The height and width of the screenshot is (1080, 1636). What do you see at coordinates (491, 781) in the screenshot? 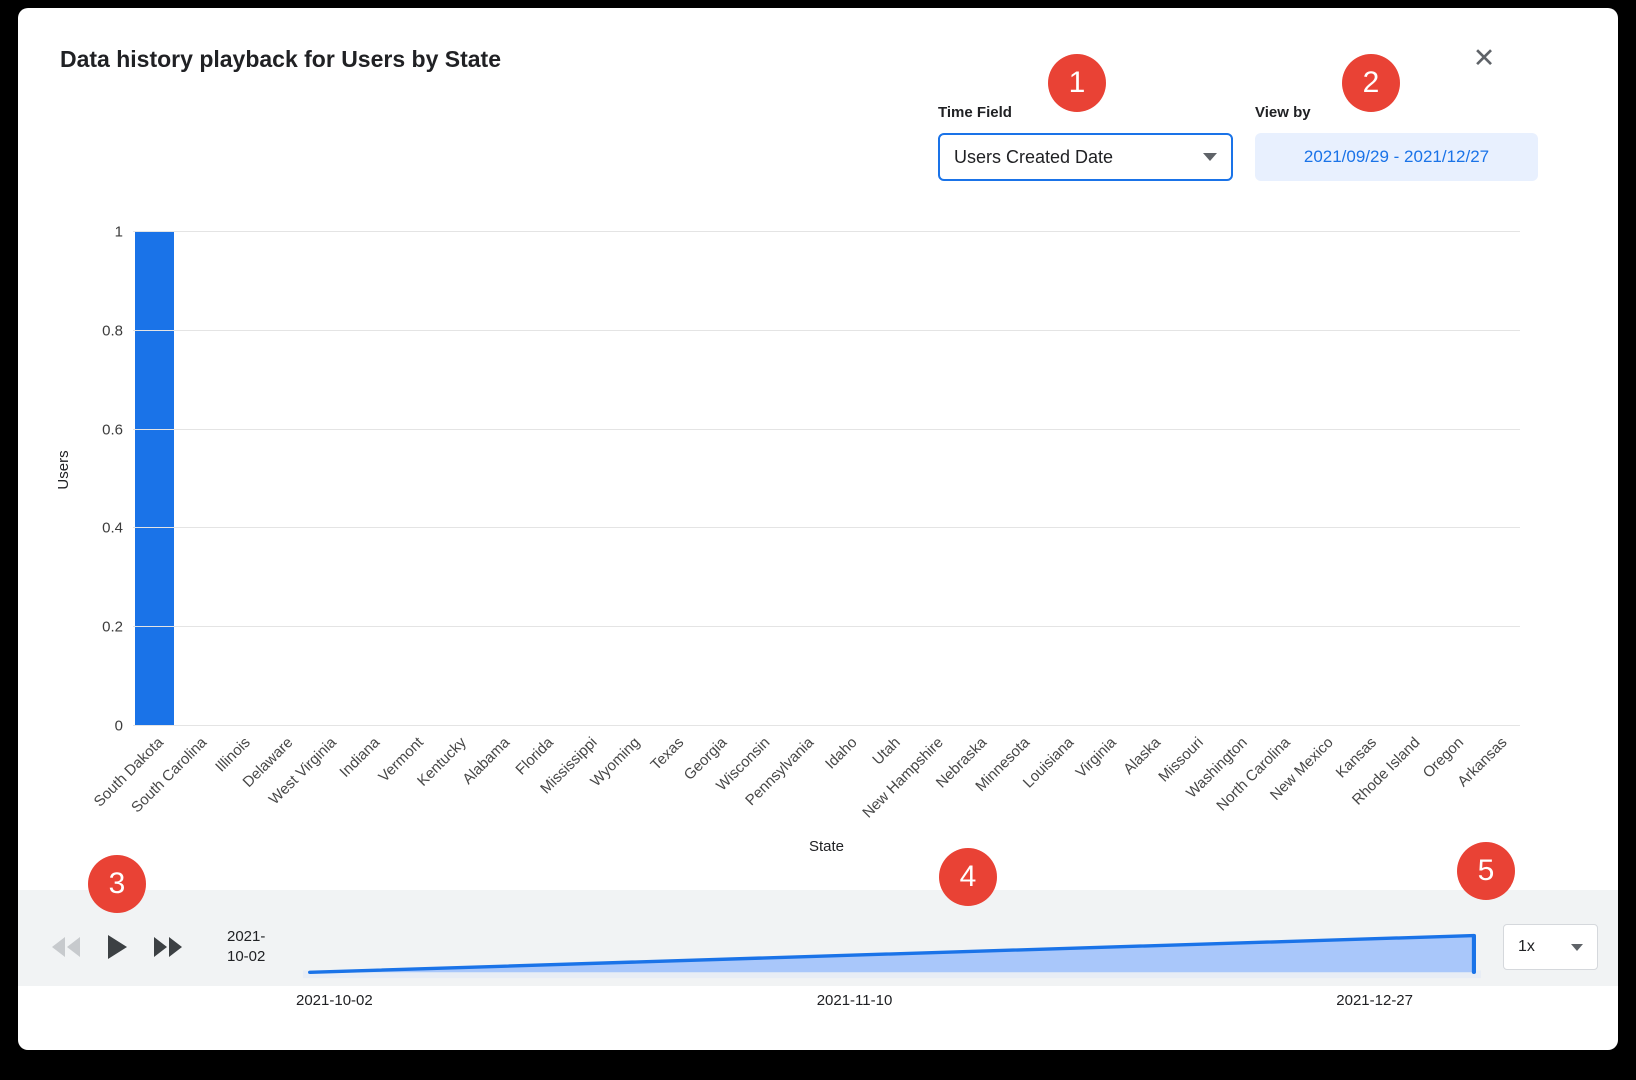
I see `x-label-slot: Alabama` at bounding box center [491, 781].